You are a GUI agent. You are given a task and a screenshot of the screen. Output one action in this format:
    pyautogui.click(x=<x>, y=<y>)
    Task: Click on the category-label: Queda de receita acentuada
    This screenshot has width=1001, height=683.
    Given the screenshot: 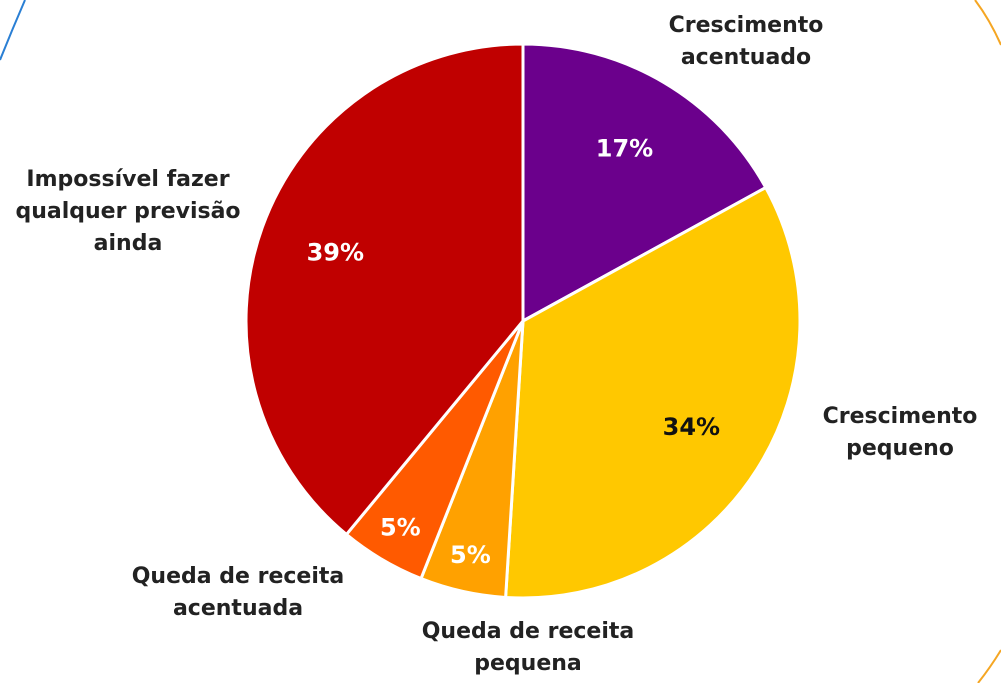 What is the action you would take?
    pyautogui.click(x=238, y=592)
    